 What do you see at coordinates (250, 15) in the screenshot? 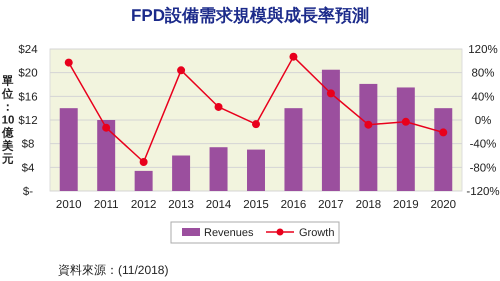
I see `chart-title: FPD設備需求規模與成長率預測` at bounding box center [250, 15].